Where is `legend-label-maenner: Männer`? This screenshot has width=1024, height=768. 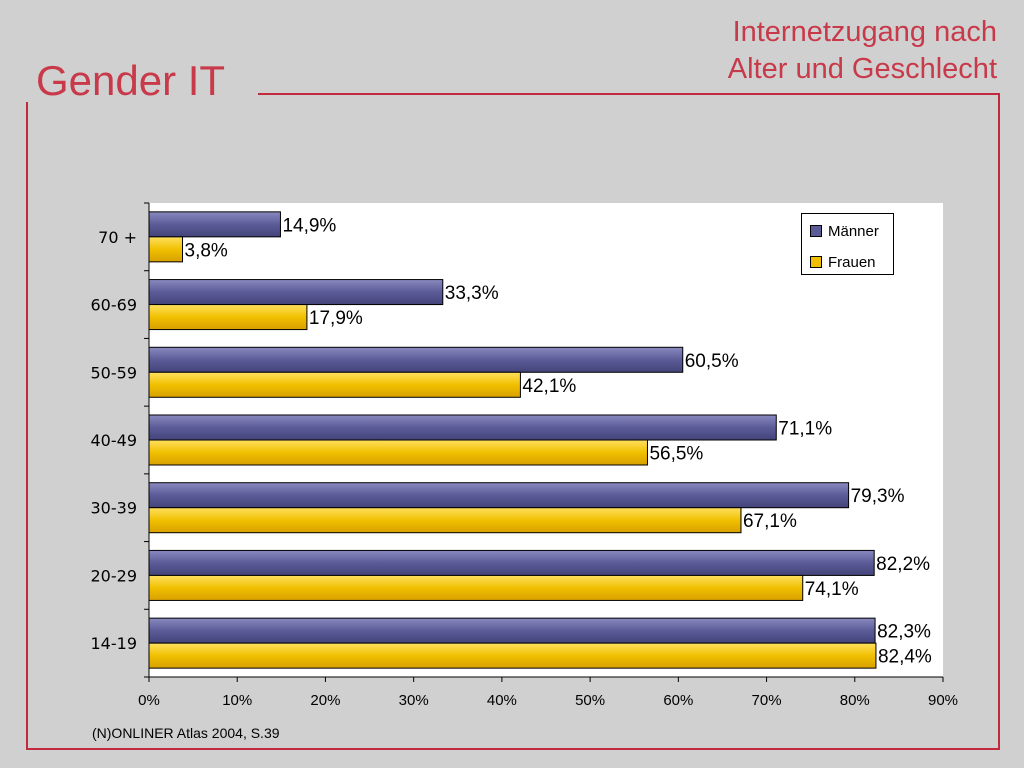 legend-label-maenner: Männer is located at coordinates (853, 231).